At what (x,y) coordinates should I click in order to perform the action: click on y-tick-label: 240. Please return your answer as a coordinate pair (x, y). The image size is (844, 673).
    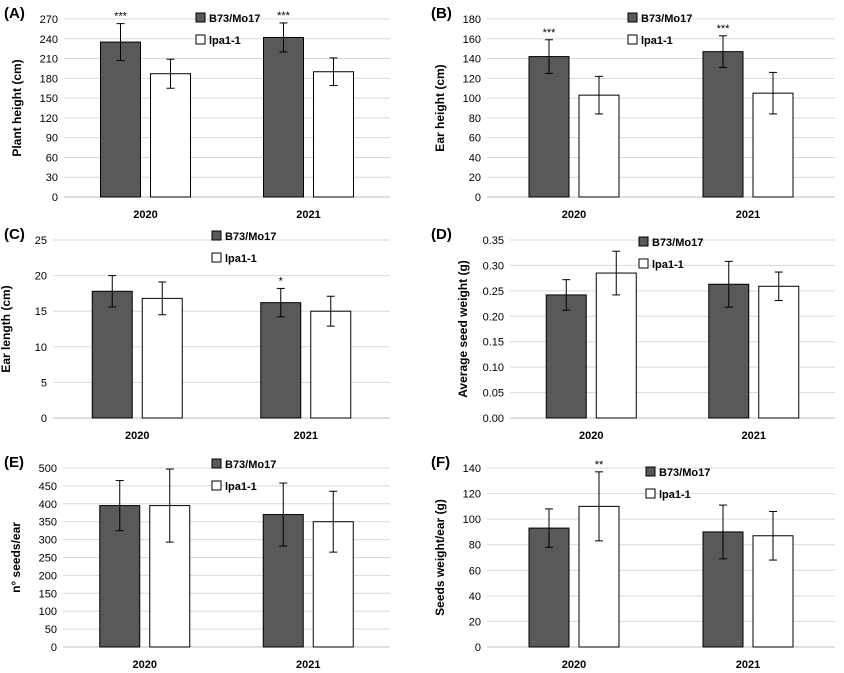
    Looking at the image, I should click on (49, 40).